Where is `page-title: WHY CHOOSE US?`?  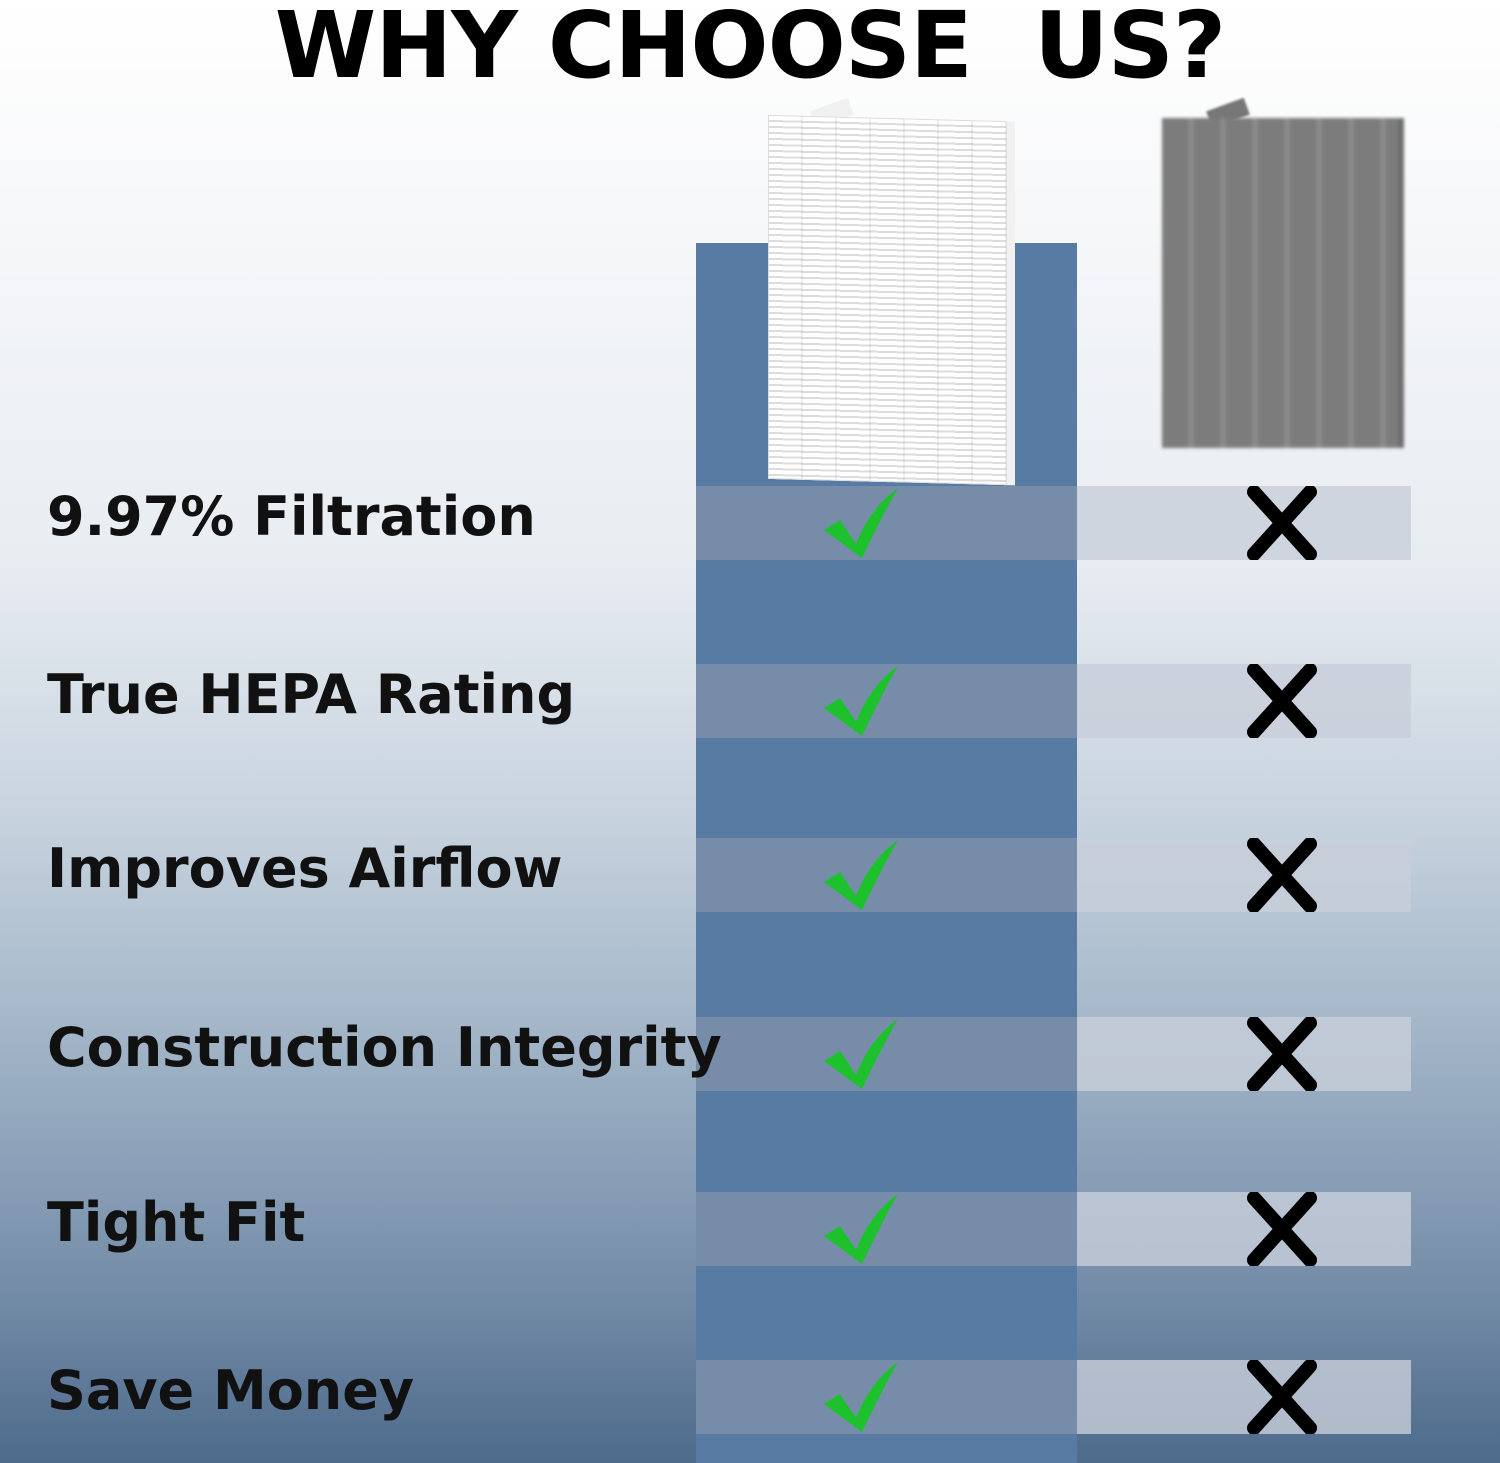
page-title: WHY CHOOSE US? is located at coordinates (750, 49).